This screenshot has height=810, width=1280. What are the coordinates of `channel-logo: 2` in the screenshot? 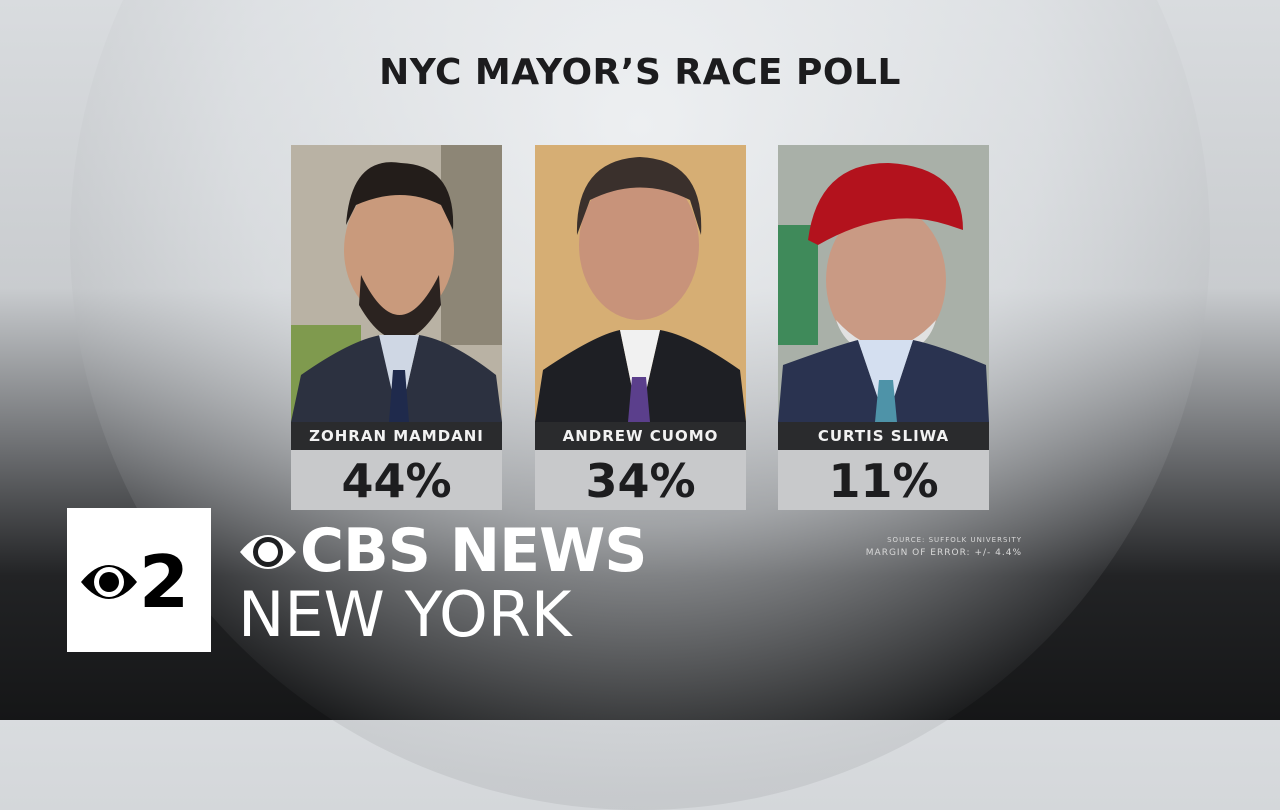 It's located at (139, 580).